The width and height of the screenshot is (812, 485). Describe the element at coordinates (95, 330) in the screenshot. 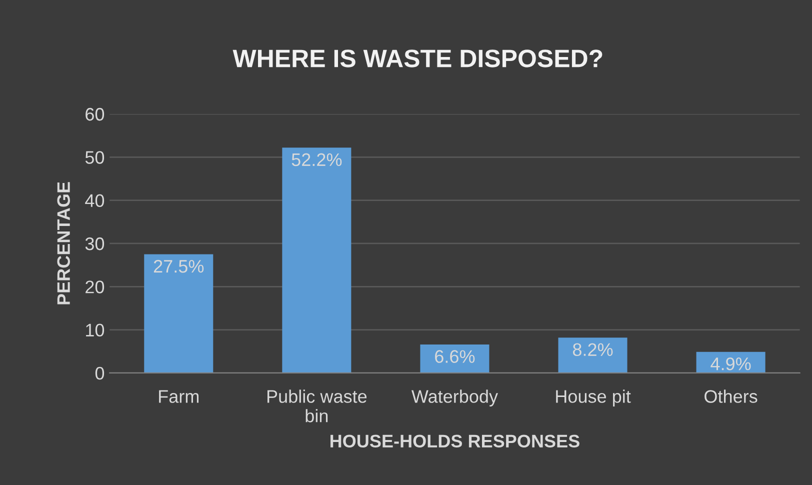

I see `y-tick-label: 10` at that location.